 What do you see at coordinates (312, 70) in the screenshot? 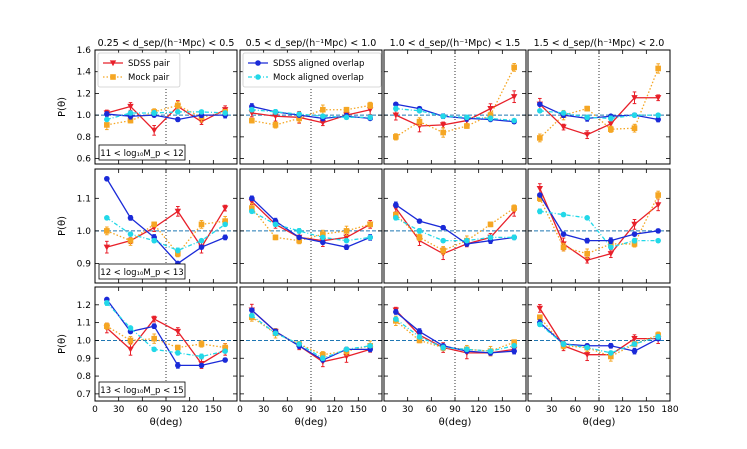
I see `legend-frame` at bounding box center [312, 70].